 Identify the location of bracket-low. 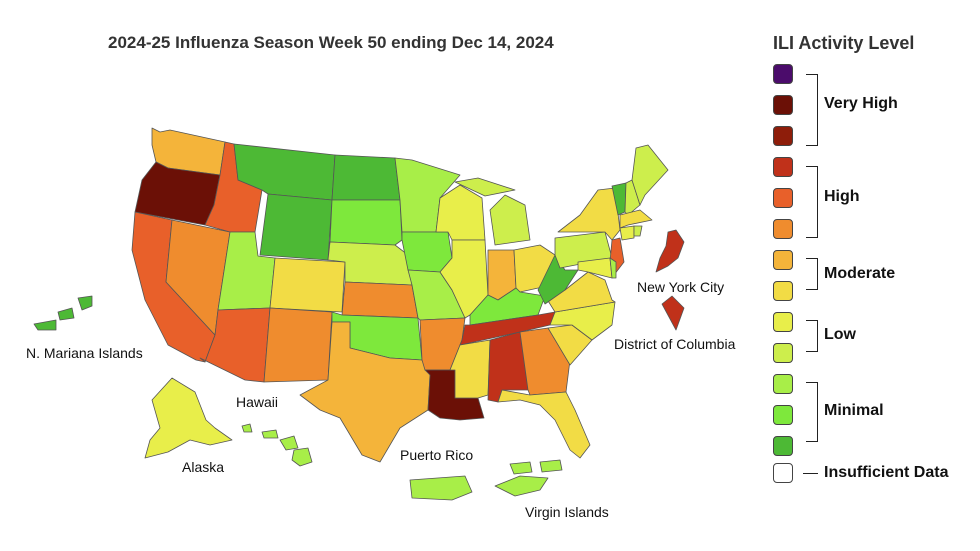
(812, 336).